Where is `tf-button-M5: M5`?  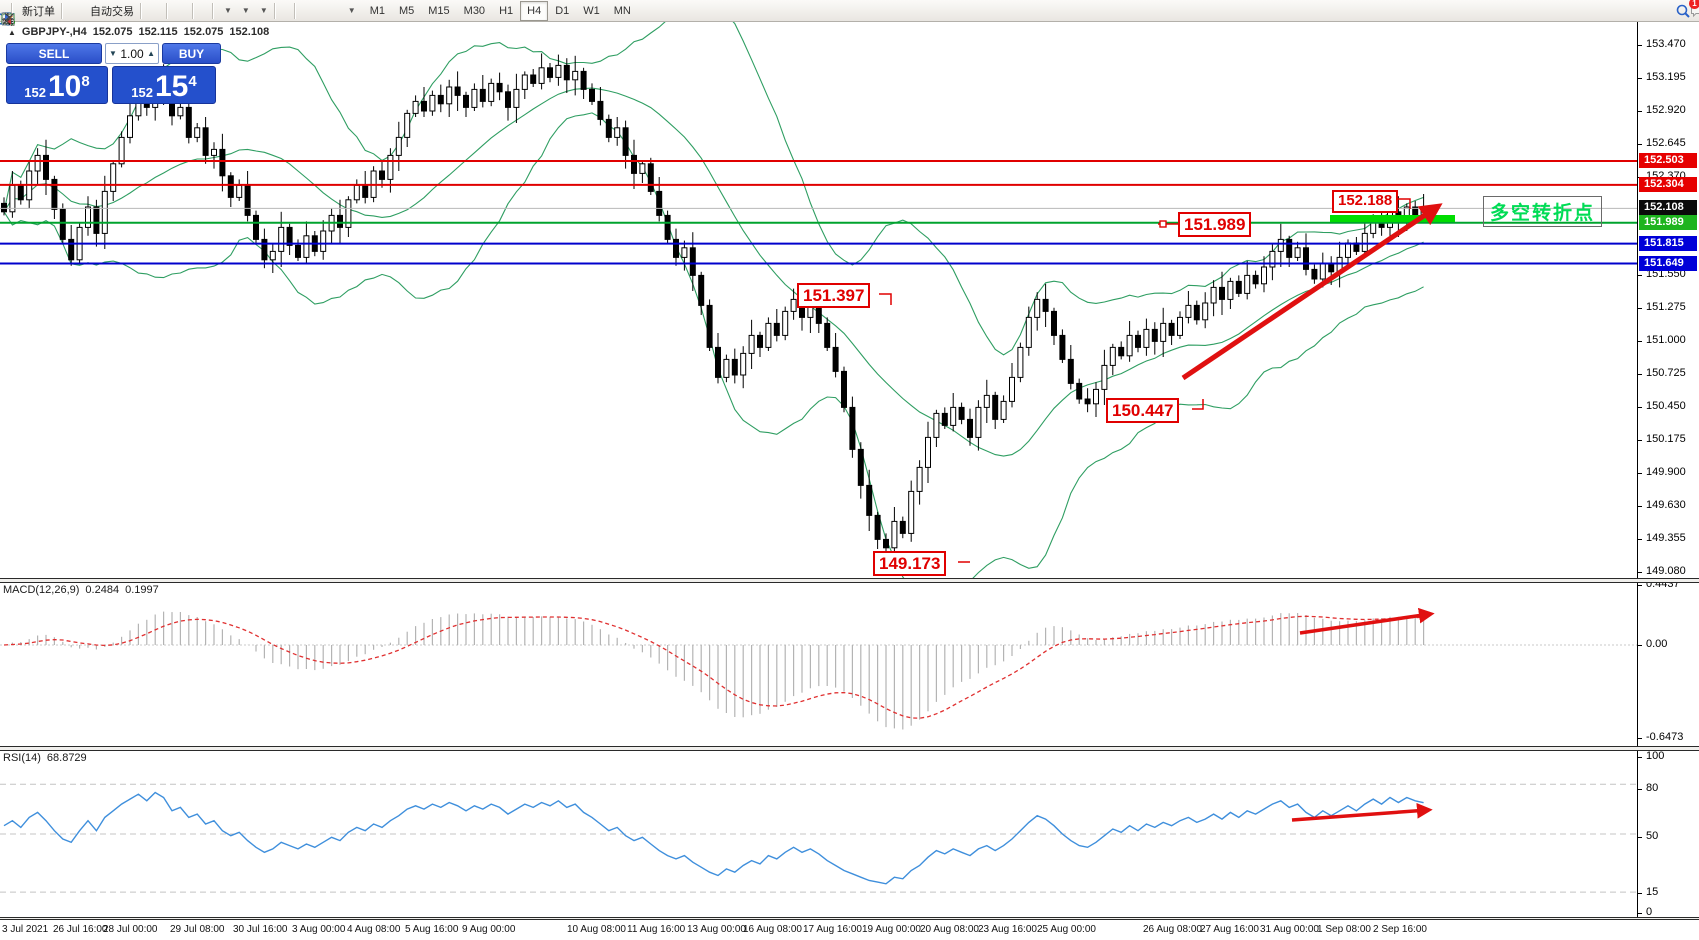
tf-button-M5: M5 is located at coordinates (406, 10).